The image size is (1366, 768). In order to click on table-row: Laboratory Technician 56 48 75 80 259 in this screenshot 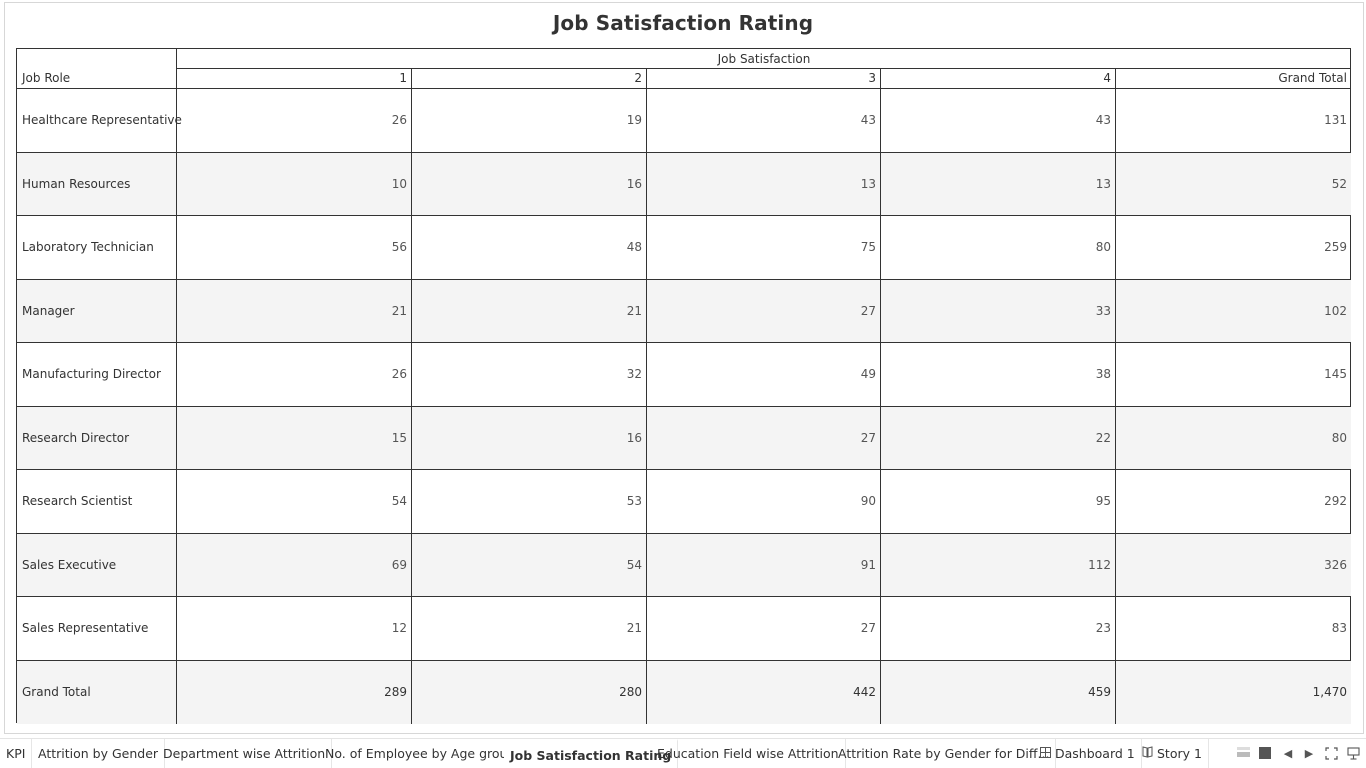, I will do `click(684, 248)`.